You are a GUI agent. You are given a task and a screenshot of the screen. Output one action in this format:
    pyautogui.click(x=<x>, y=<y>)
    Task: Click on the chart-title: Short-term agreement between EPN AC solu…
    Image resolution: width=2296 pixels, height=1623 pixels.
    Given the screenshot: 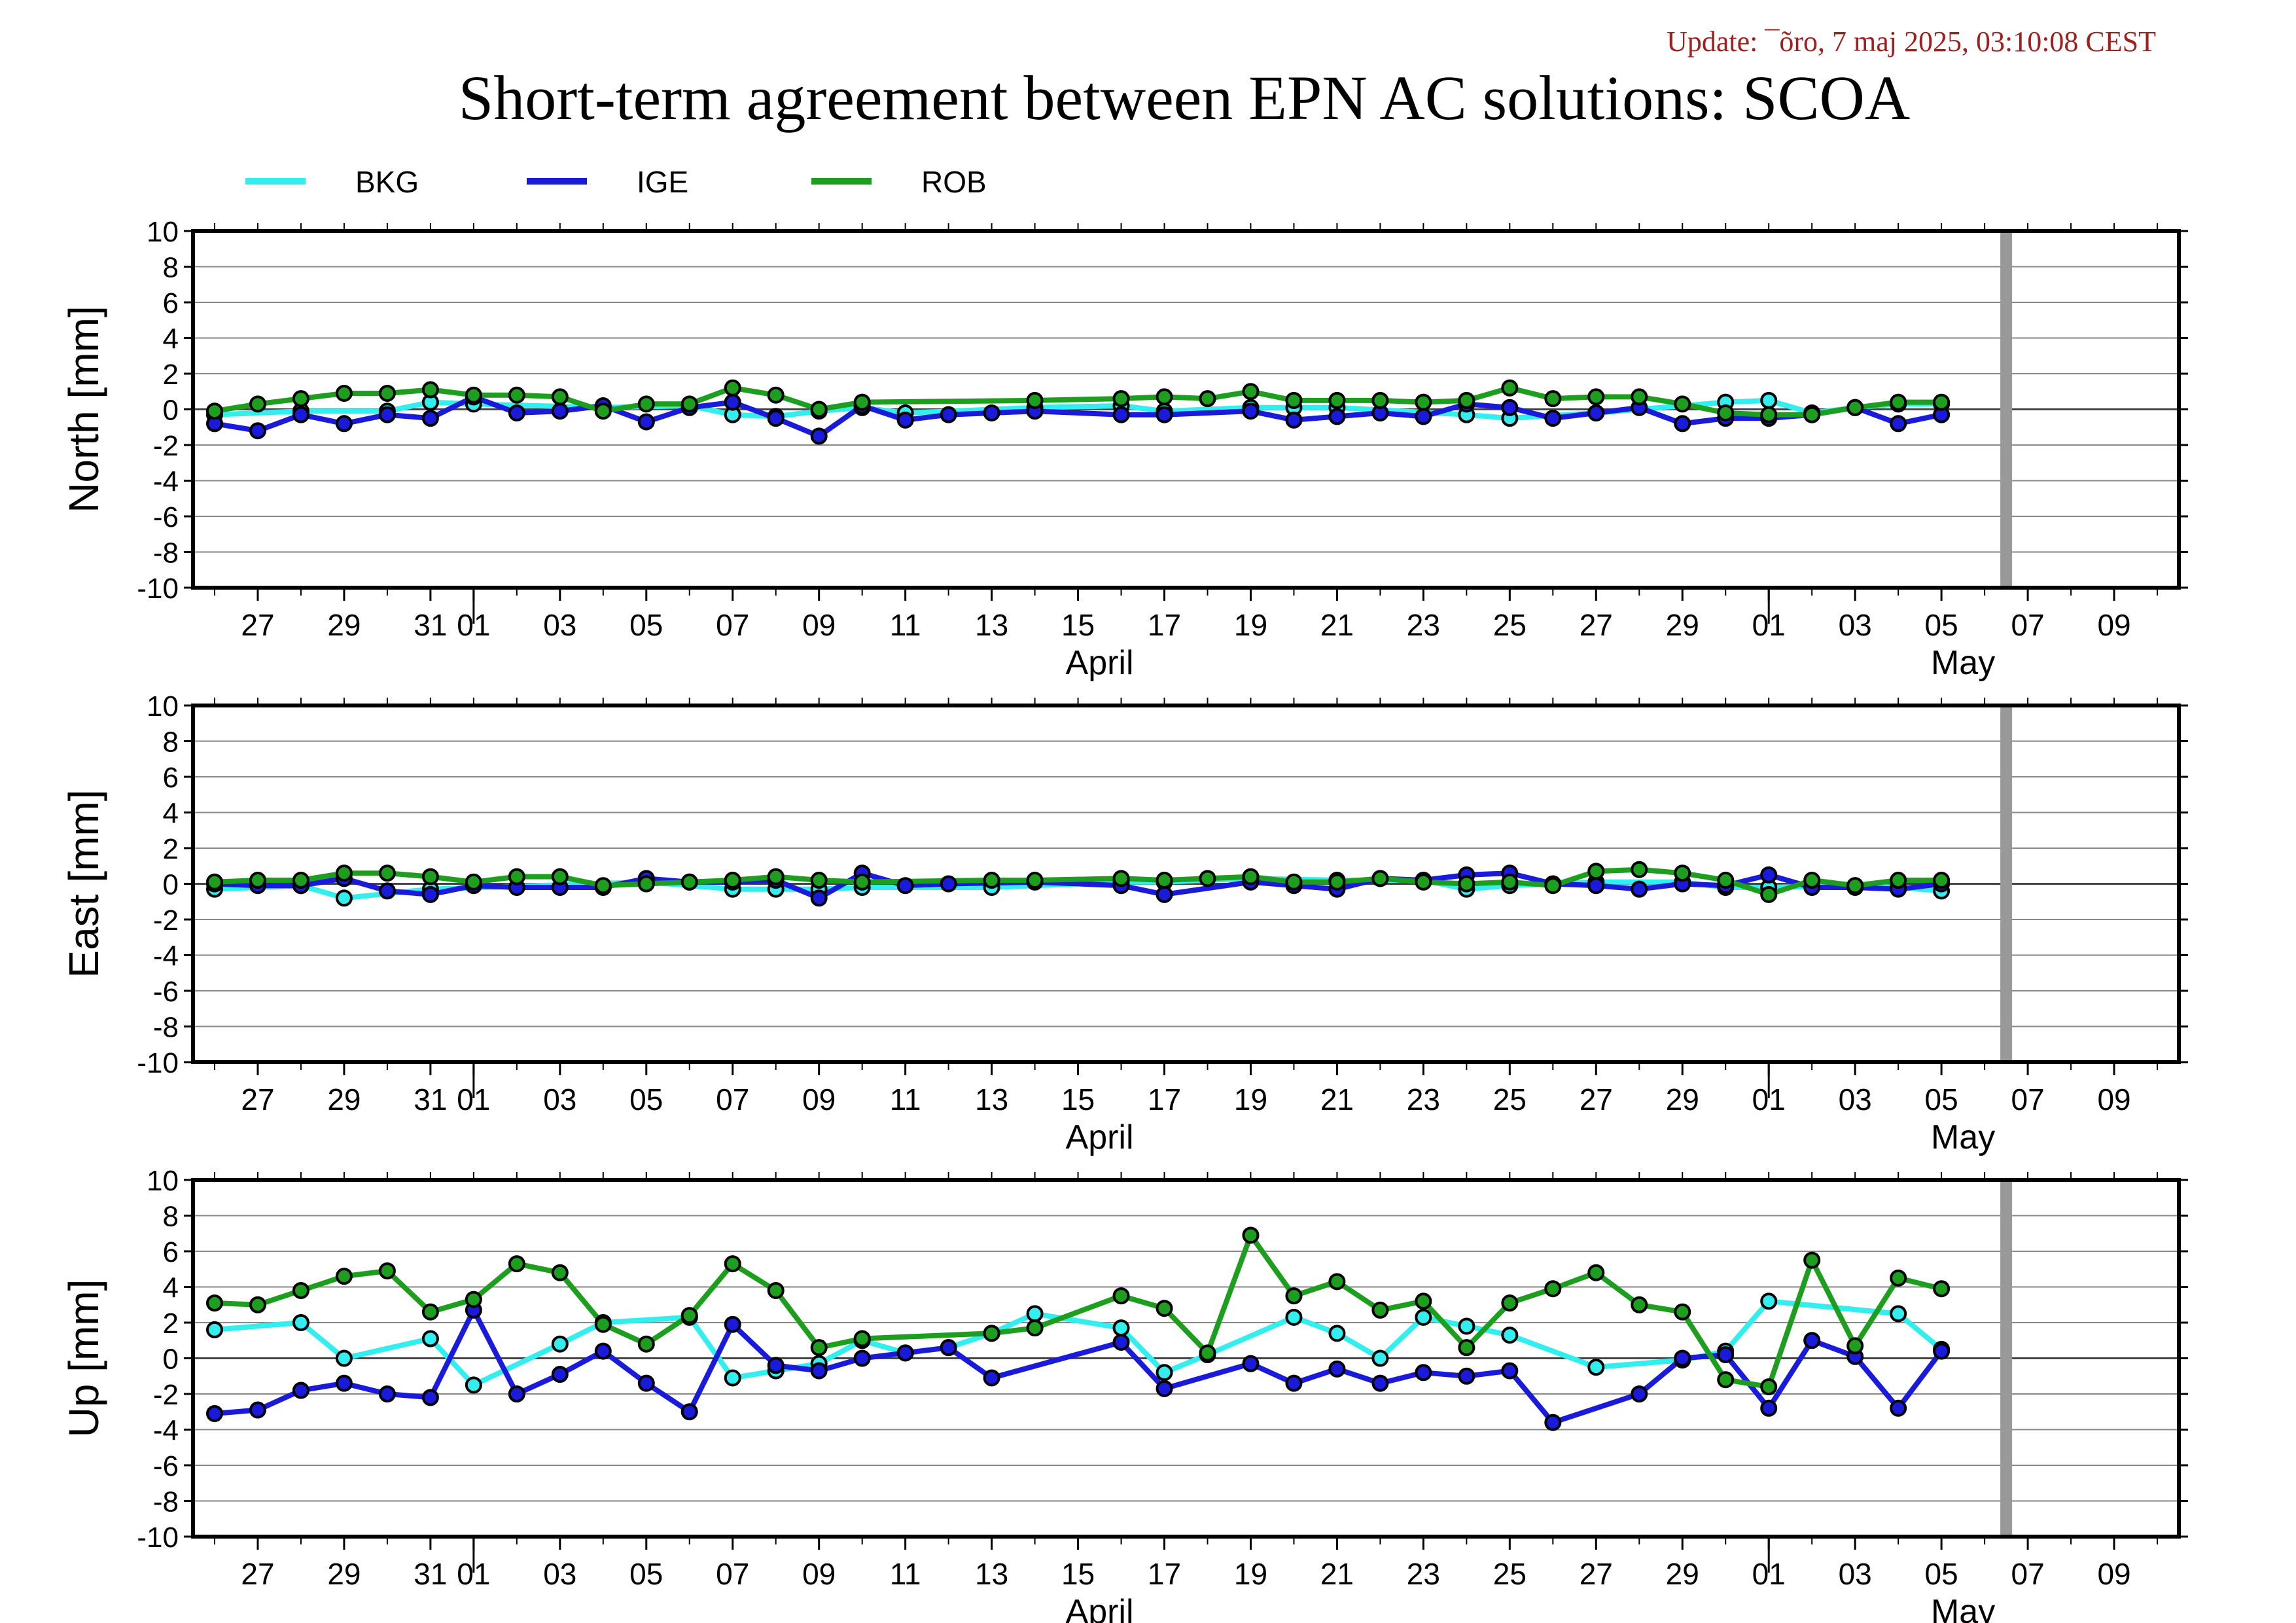 What is the action you would take?
    pyautogui.click(x=1184, y=98)
    